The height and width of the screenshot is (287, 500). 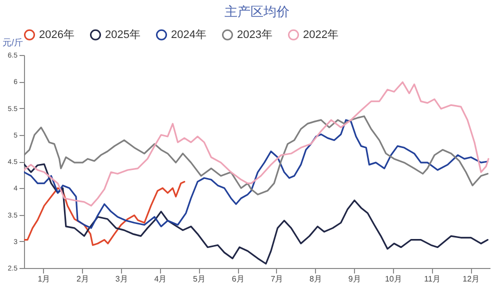 What do you see at coordinates (199, 279) in the screenshot?
I see `x-tick-label: 5月` at bounding box center [199, 279].